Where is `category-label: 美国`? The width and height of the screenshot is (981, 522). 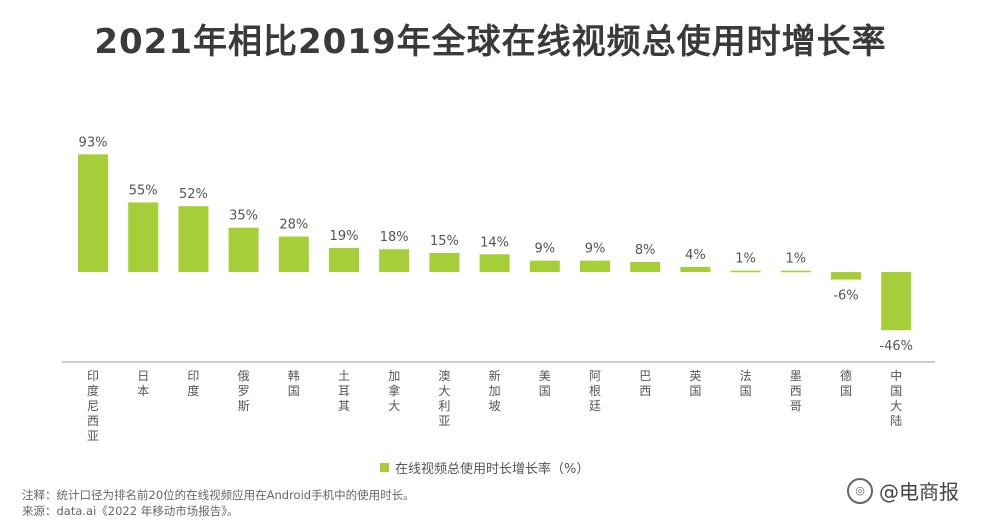 category-label: 美国 is located at coordinates (545, 383).